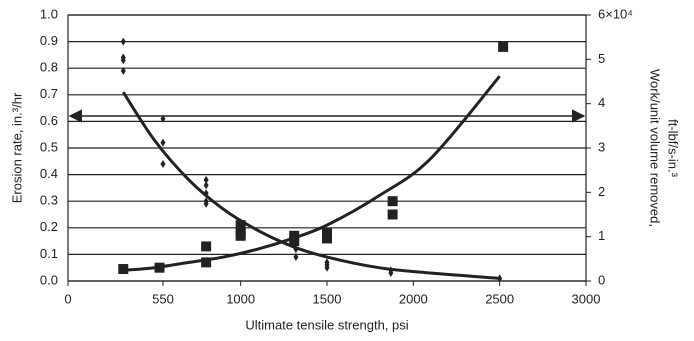 This screenshot has height=341, width=694. What do you see at coordinates (586, 298) in the screenshot?
I see `x-tick-label: 3000` at bounding box center [586, 298].